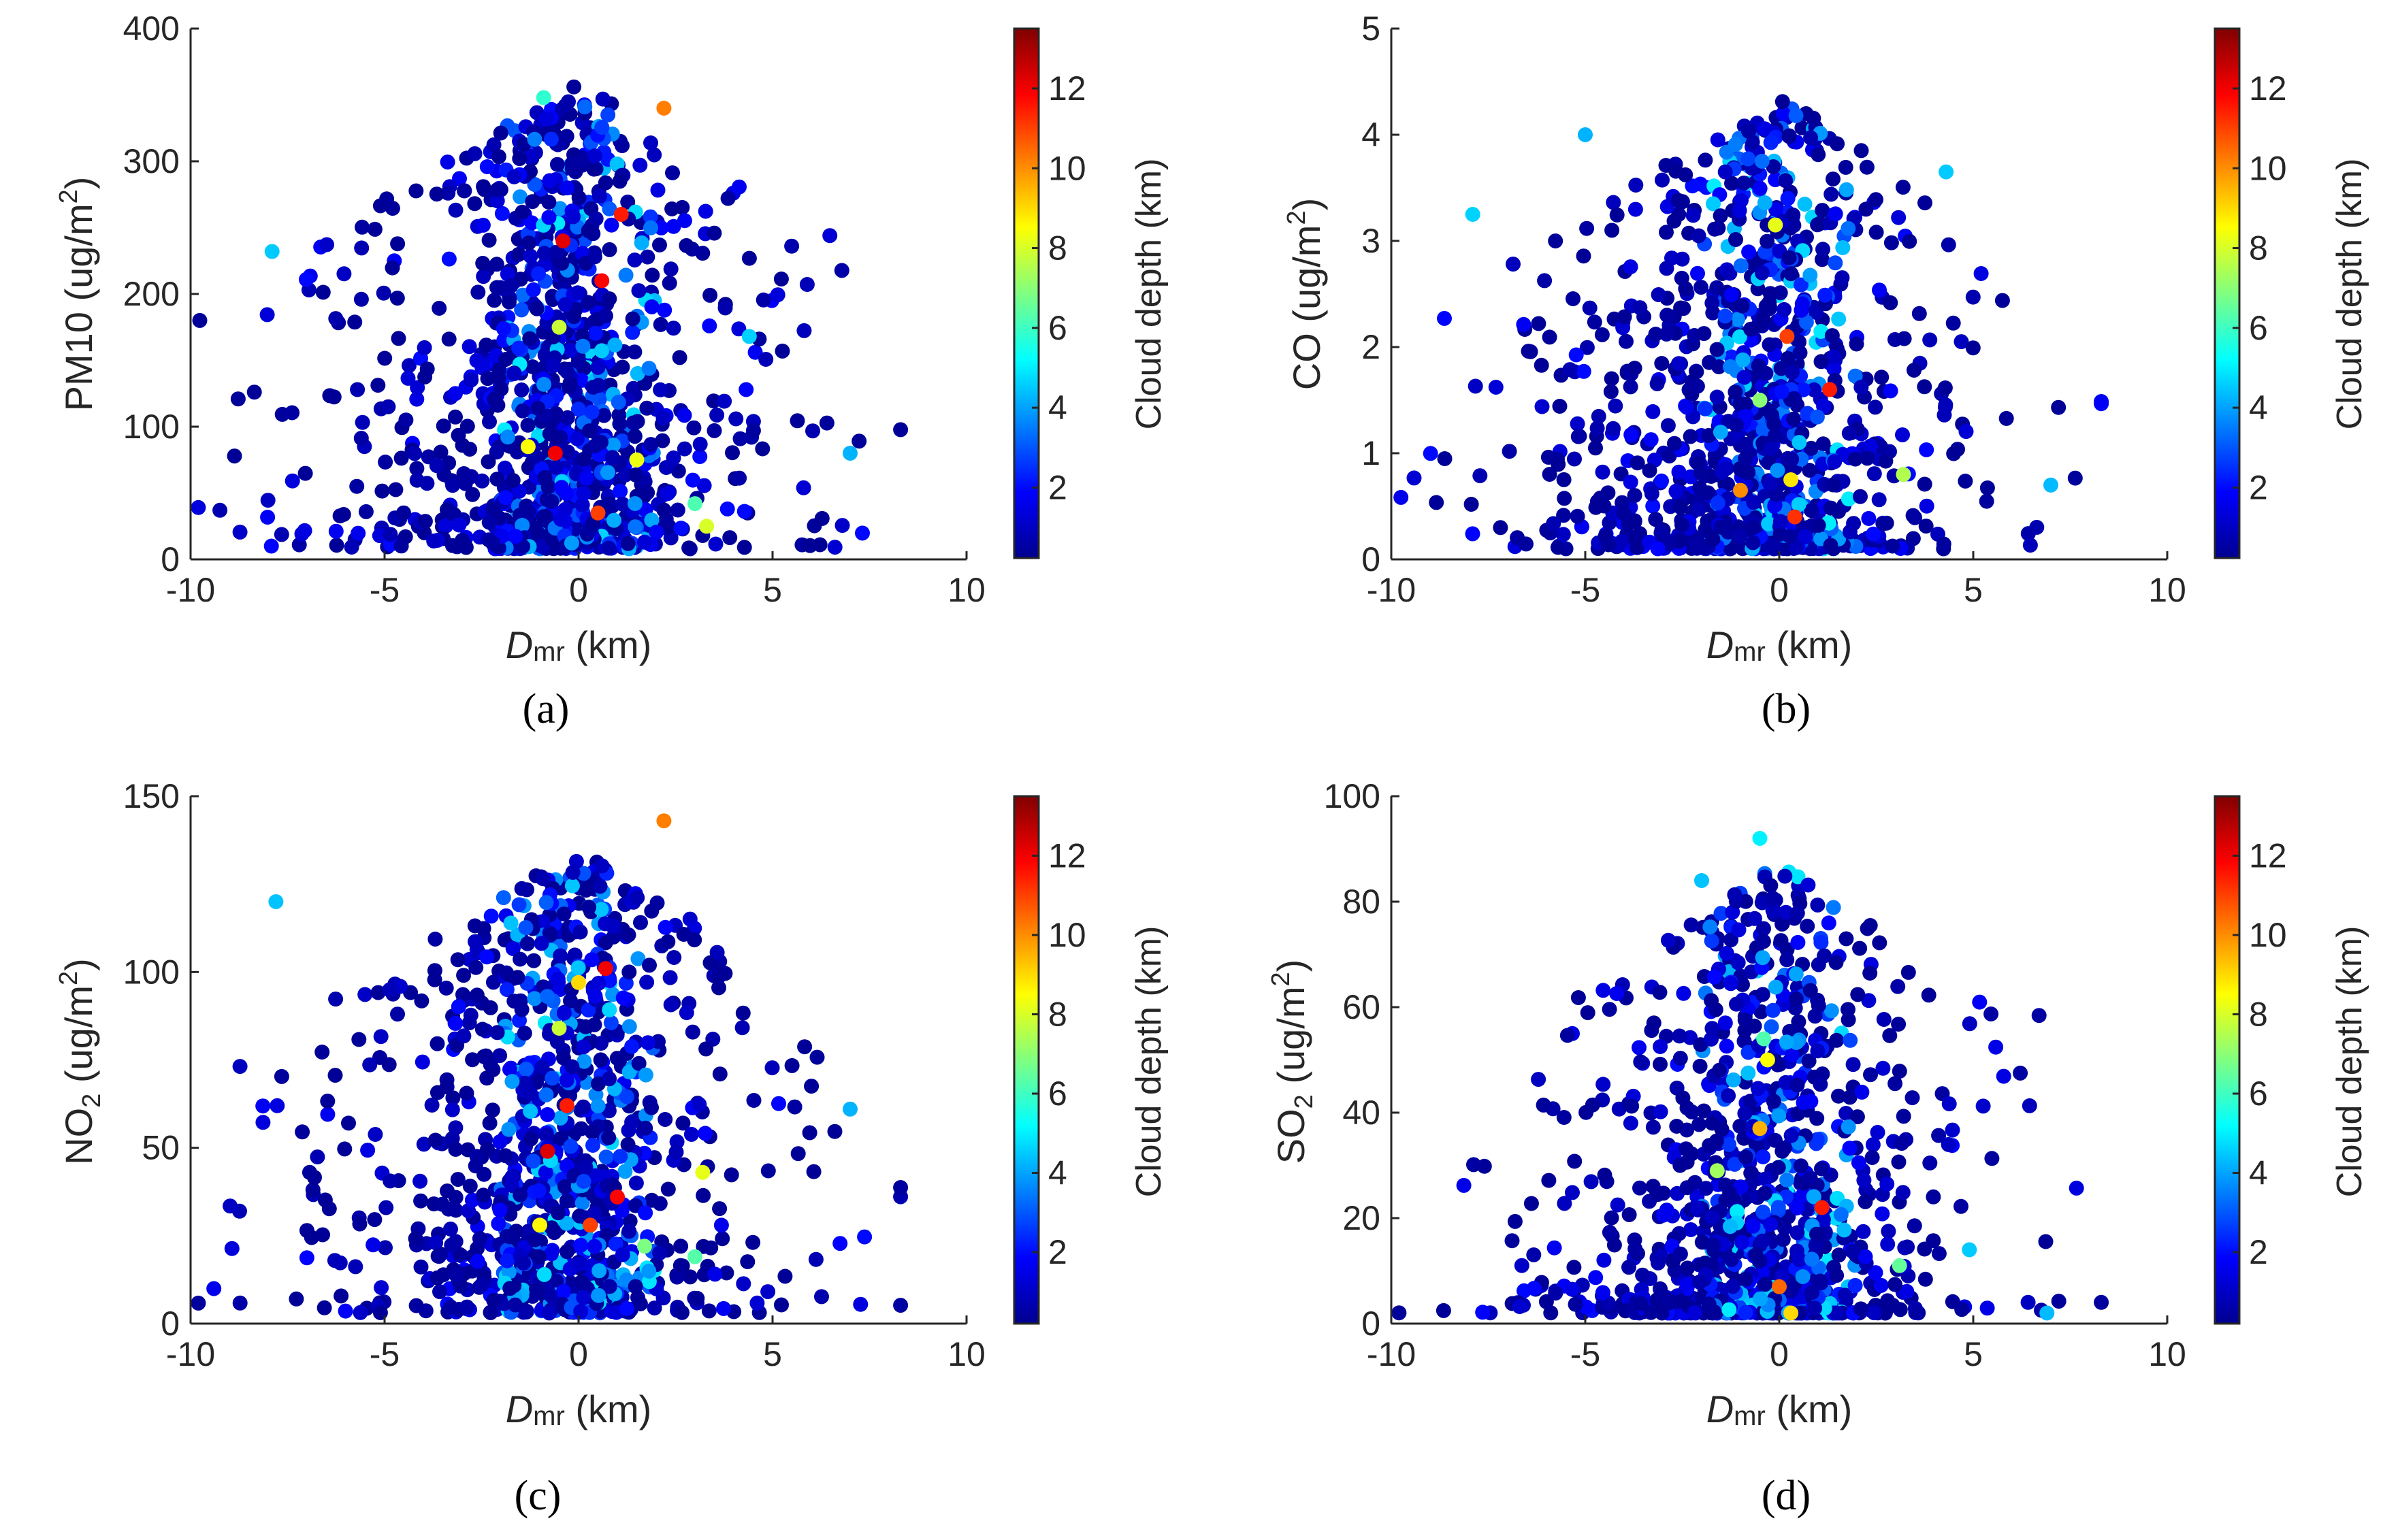  I want to click on panel-b-x-tick-label: -10, so click(1391, 590).